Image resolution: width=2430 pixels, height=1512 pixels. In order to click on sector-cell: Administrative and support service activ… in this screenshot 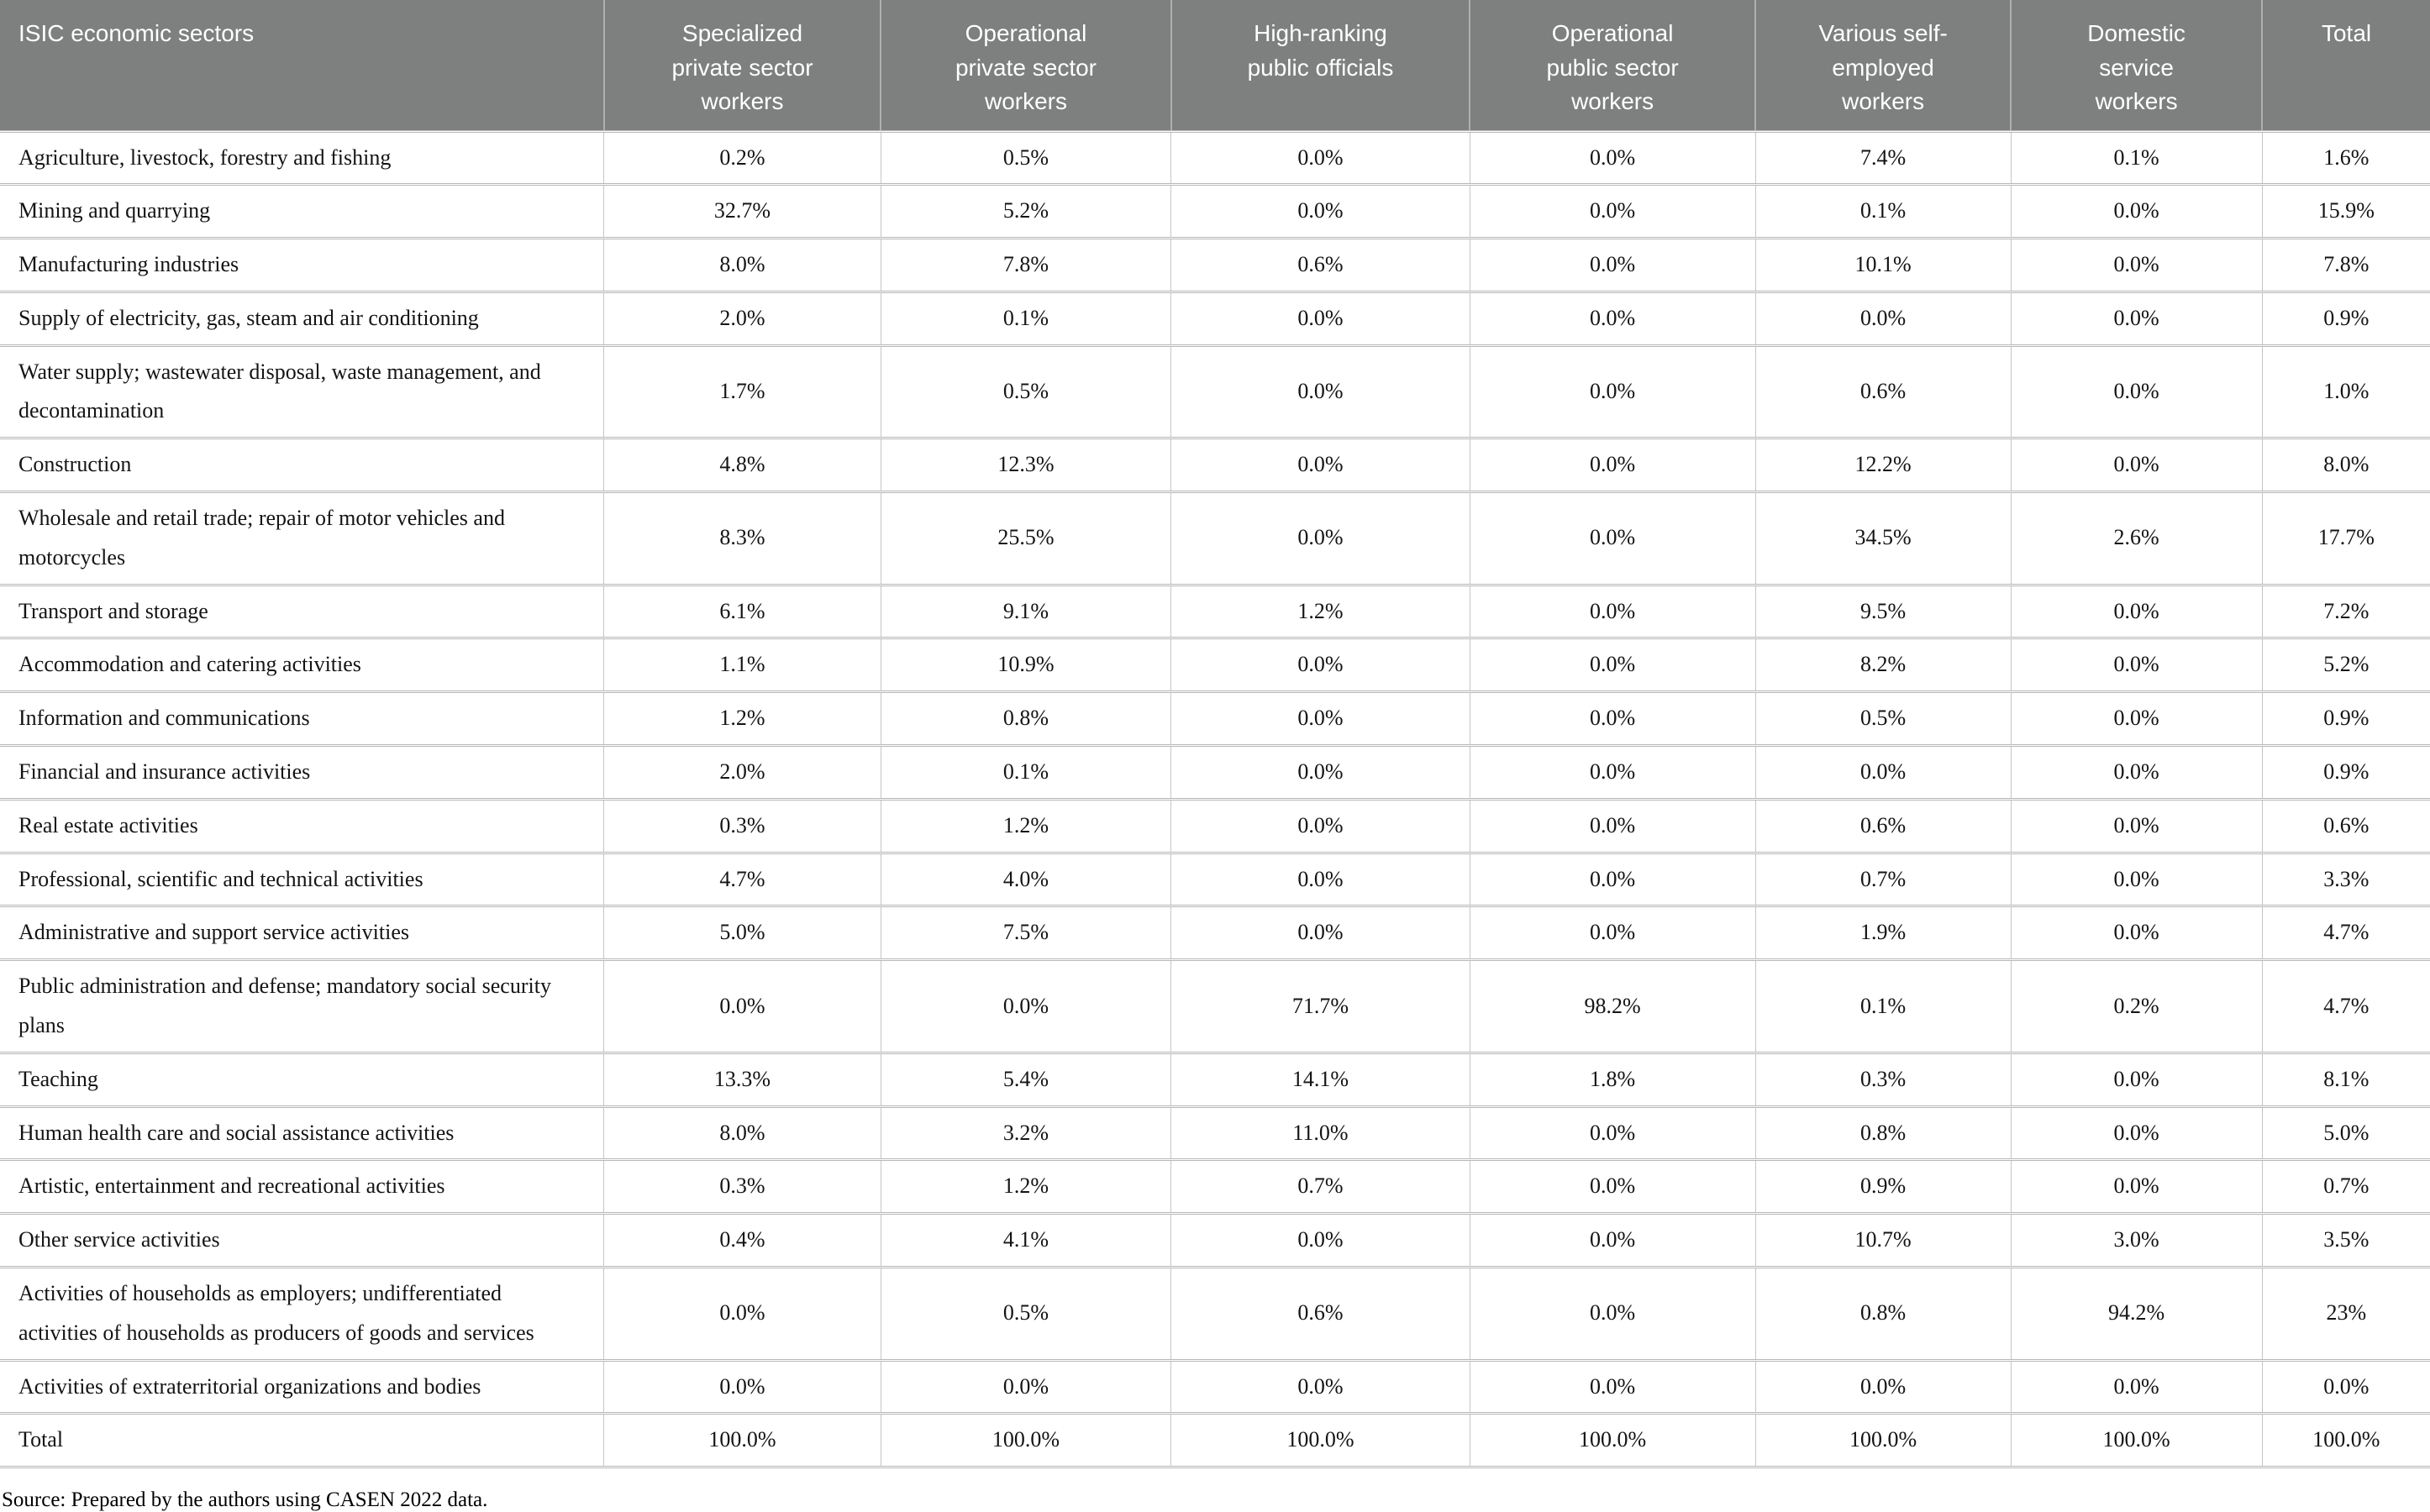, I will do `click(302, 932)`.